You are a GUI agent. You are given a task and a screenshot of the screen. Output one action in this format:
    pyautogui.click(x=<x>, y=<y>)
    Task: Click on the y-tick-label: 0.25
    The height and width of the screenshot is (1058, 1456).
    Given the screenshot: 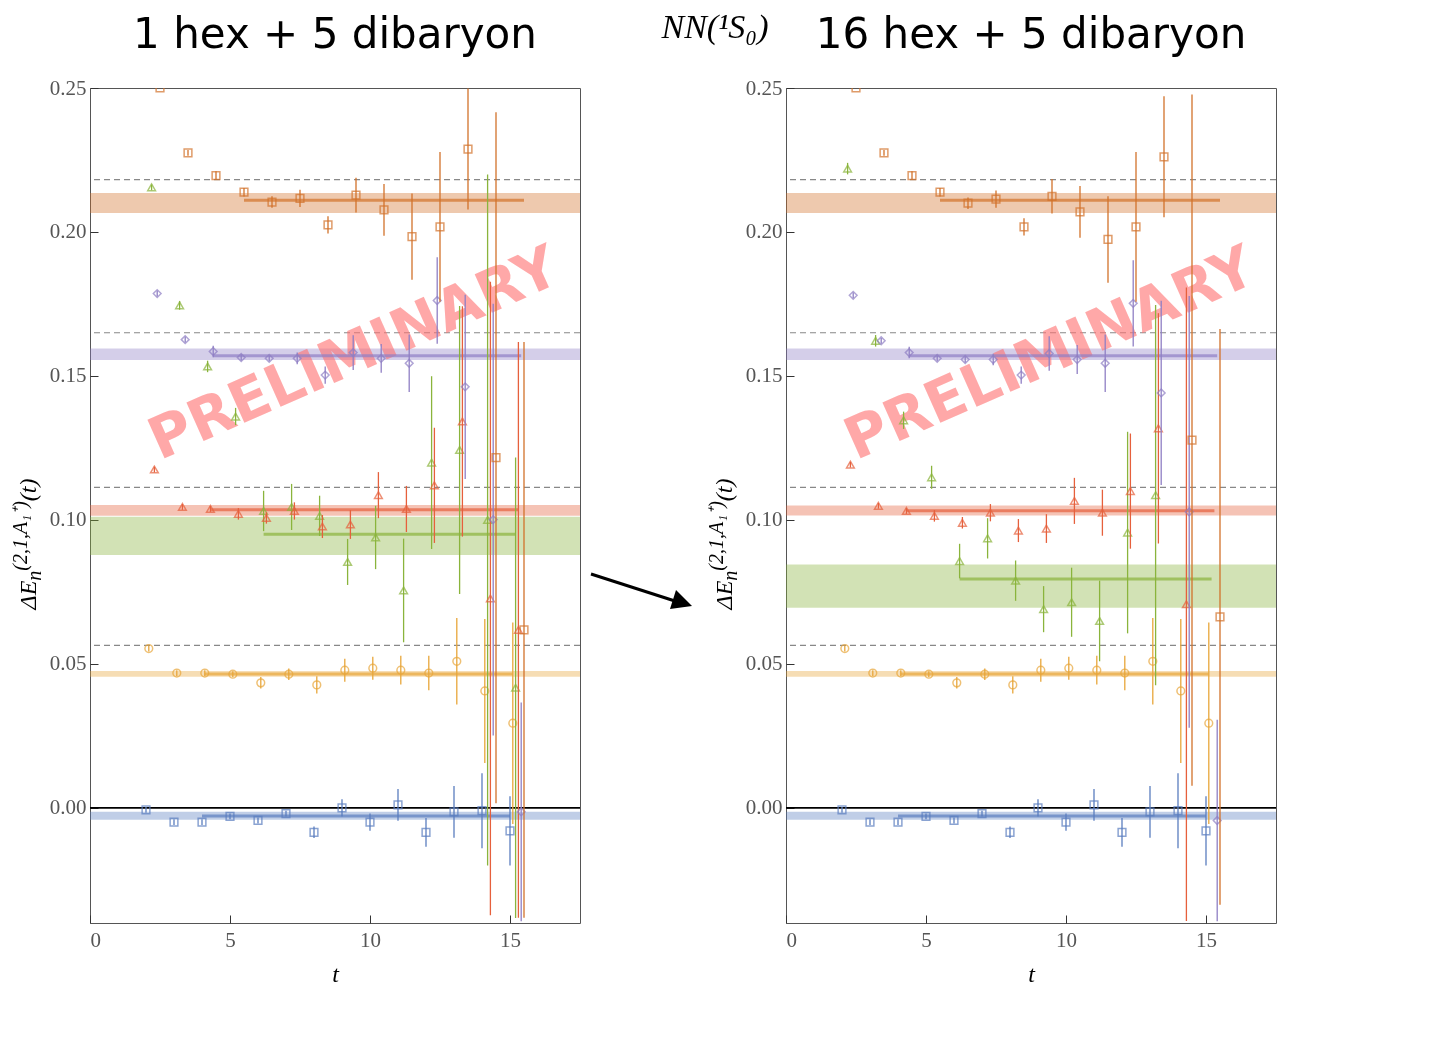 What is the action you would take?
    pyautogui.click(x=68, y=87)
    